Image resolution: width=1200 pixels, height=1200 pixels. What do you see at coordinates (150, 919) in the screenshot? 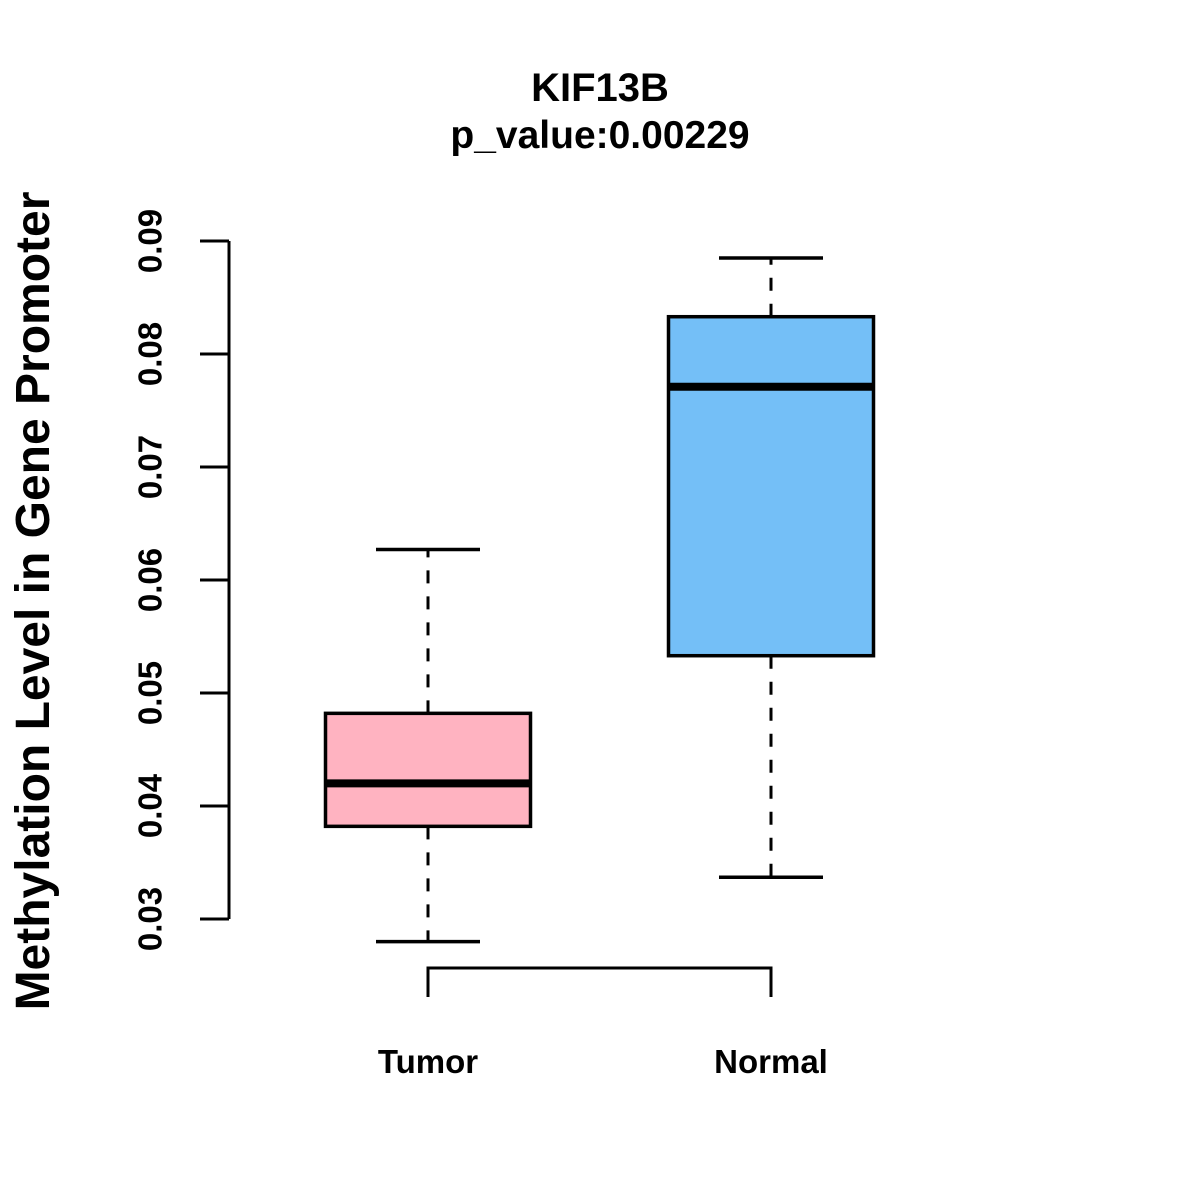
I see `y-axis-tick-label: 0.03` at bounding box center [150, 919].